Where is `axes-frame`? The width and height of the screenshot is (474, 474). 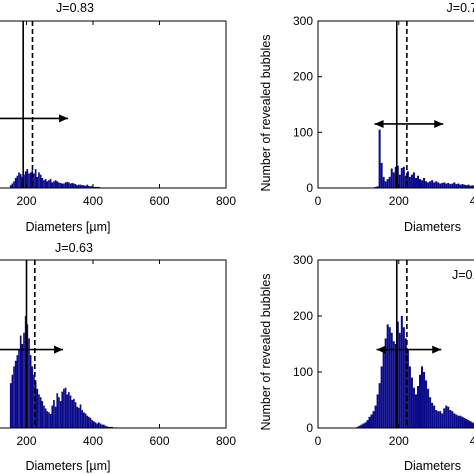
axes-frame is located at coordinates (395, 104).